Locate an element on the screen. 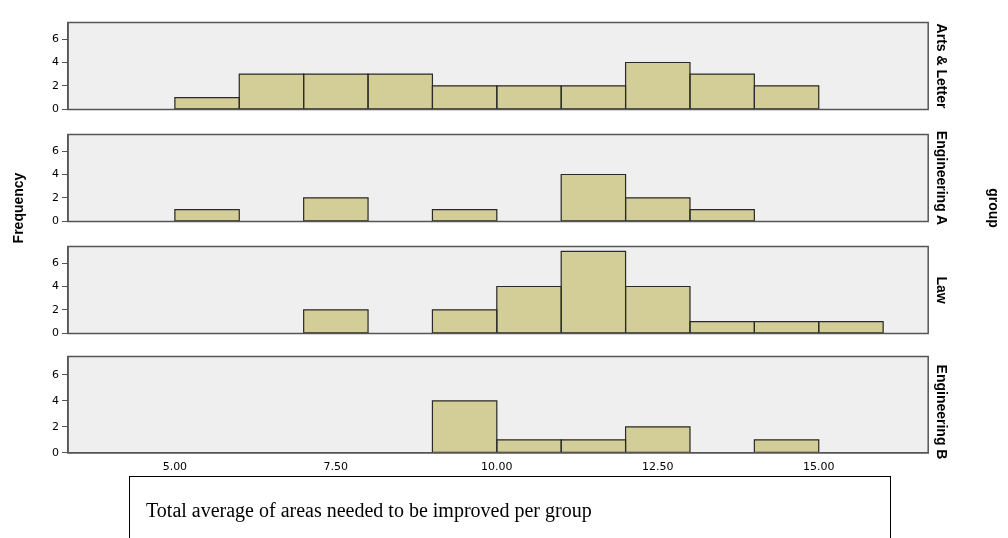 The image size is (1008, 538). y-axis-title: Frequency is located at coordinates (18, 208).